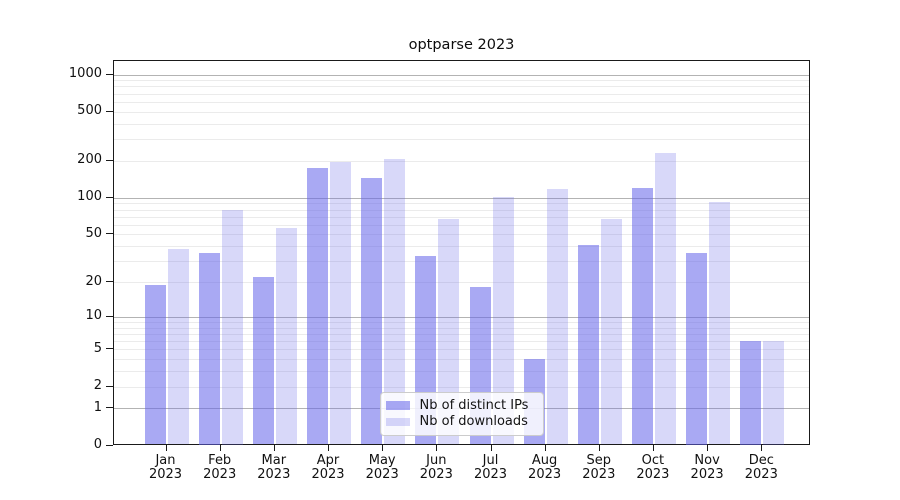  What do you see at coordinates (165, 460) in the screenshot?
I see `x-tick-month: Jan` at bounding box center [165, 460].